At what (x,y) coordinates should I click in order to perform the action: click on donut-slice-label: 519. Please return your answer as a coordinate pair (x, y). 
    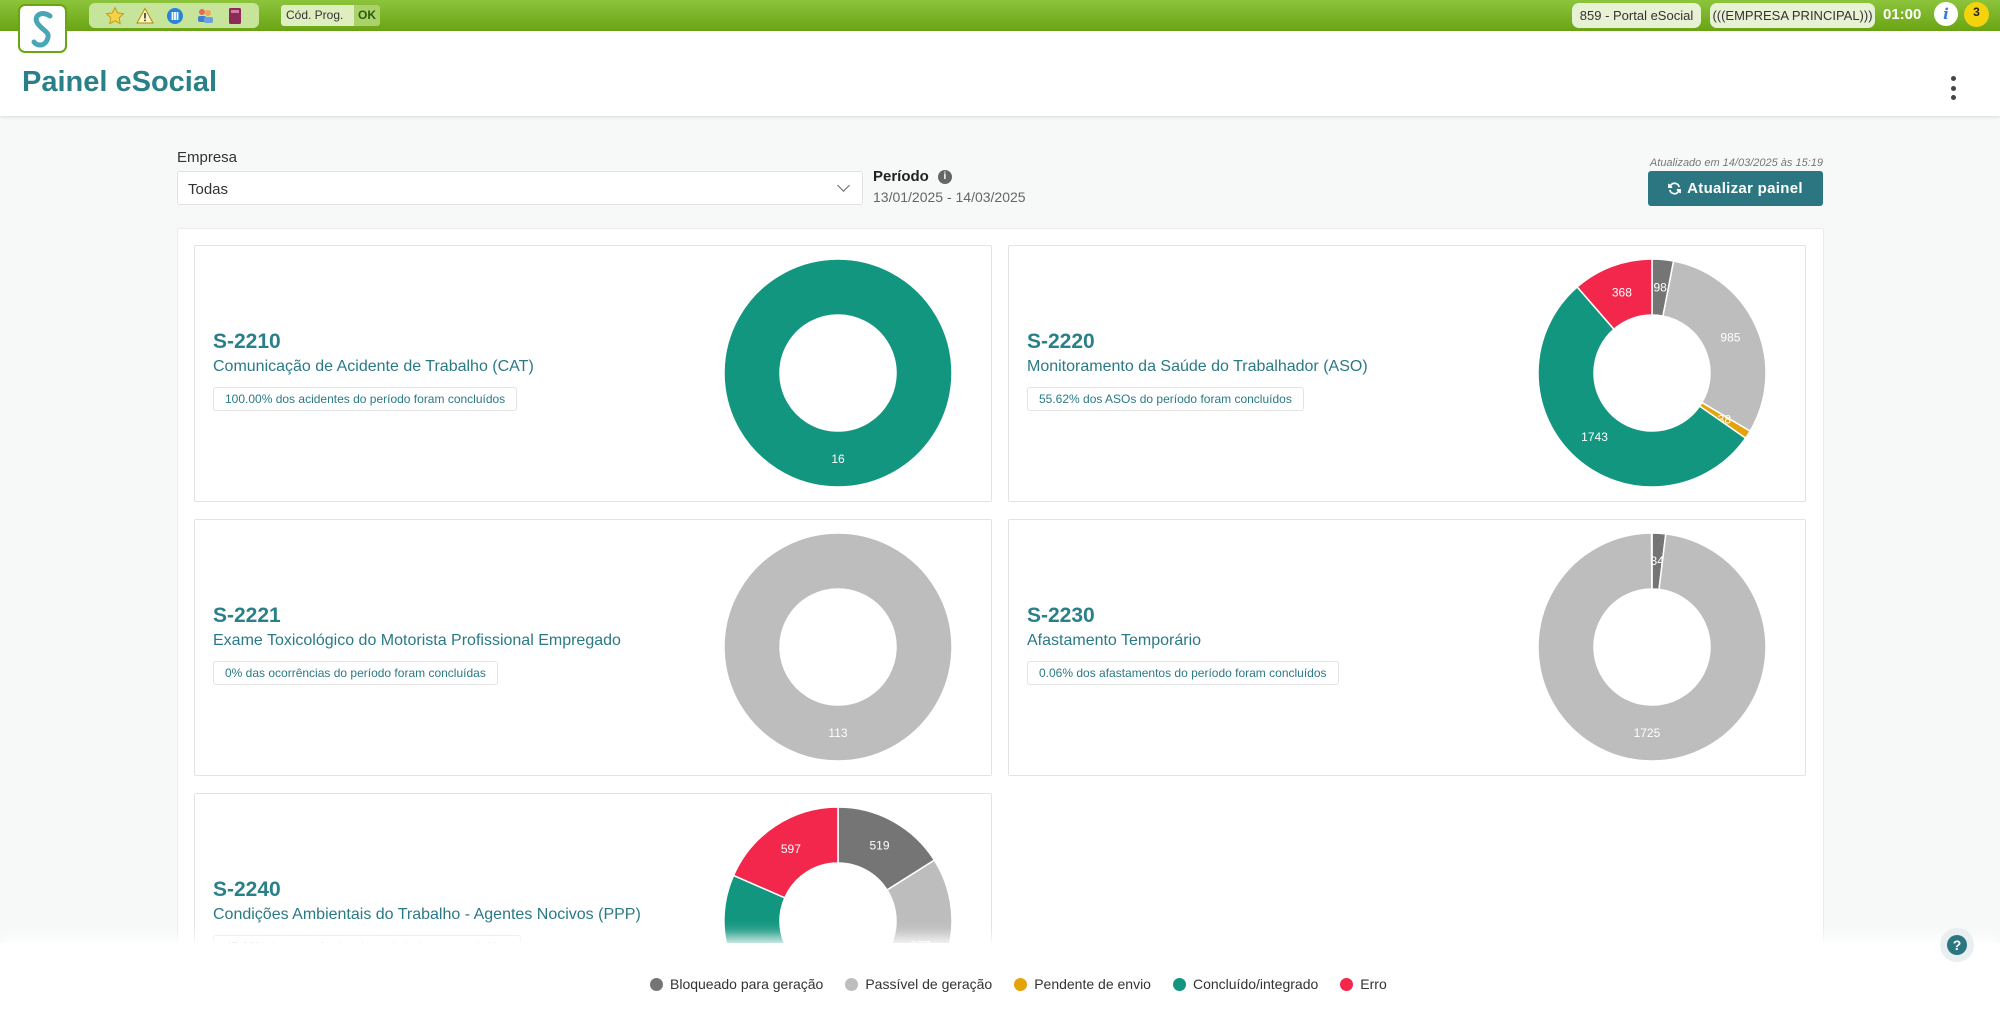
    Looking at the image, I should click on (880, 846).